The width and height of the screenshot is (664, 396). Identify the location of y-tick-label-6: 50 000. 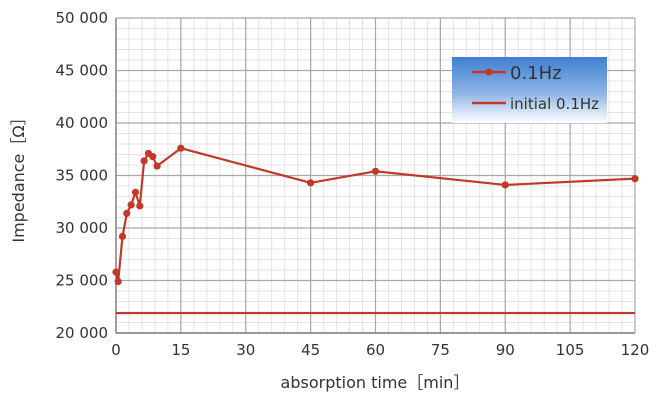
(82, 18).